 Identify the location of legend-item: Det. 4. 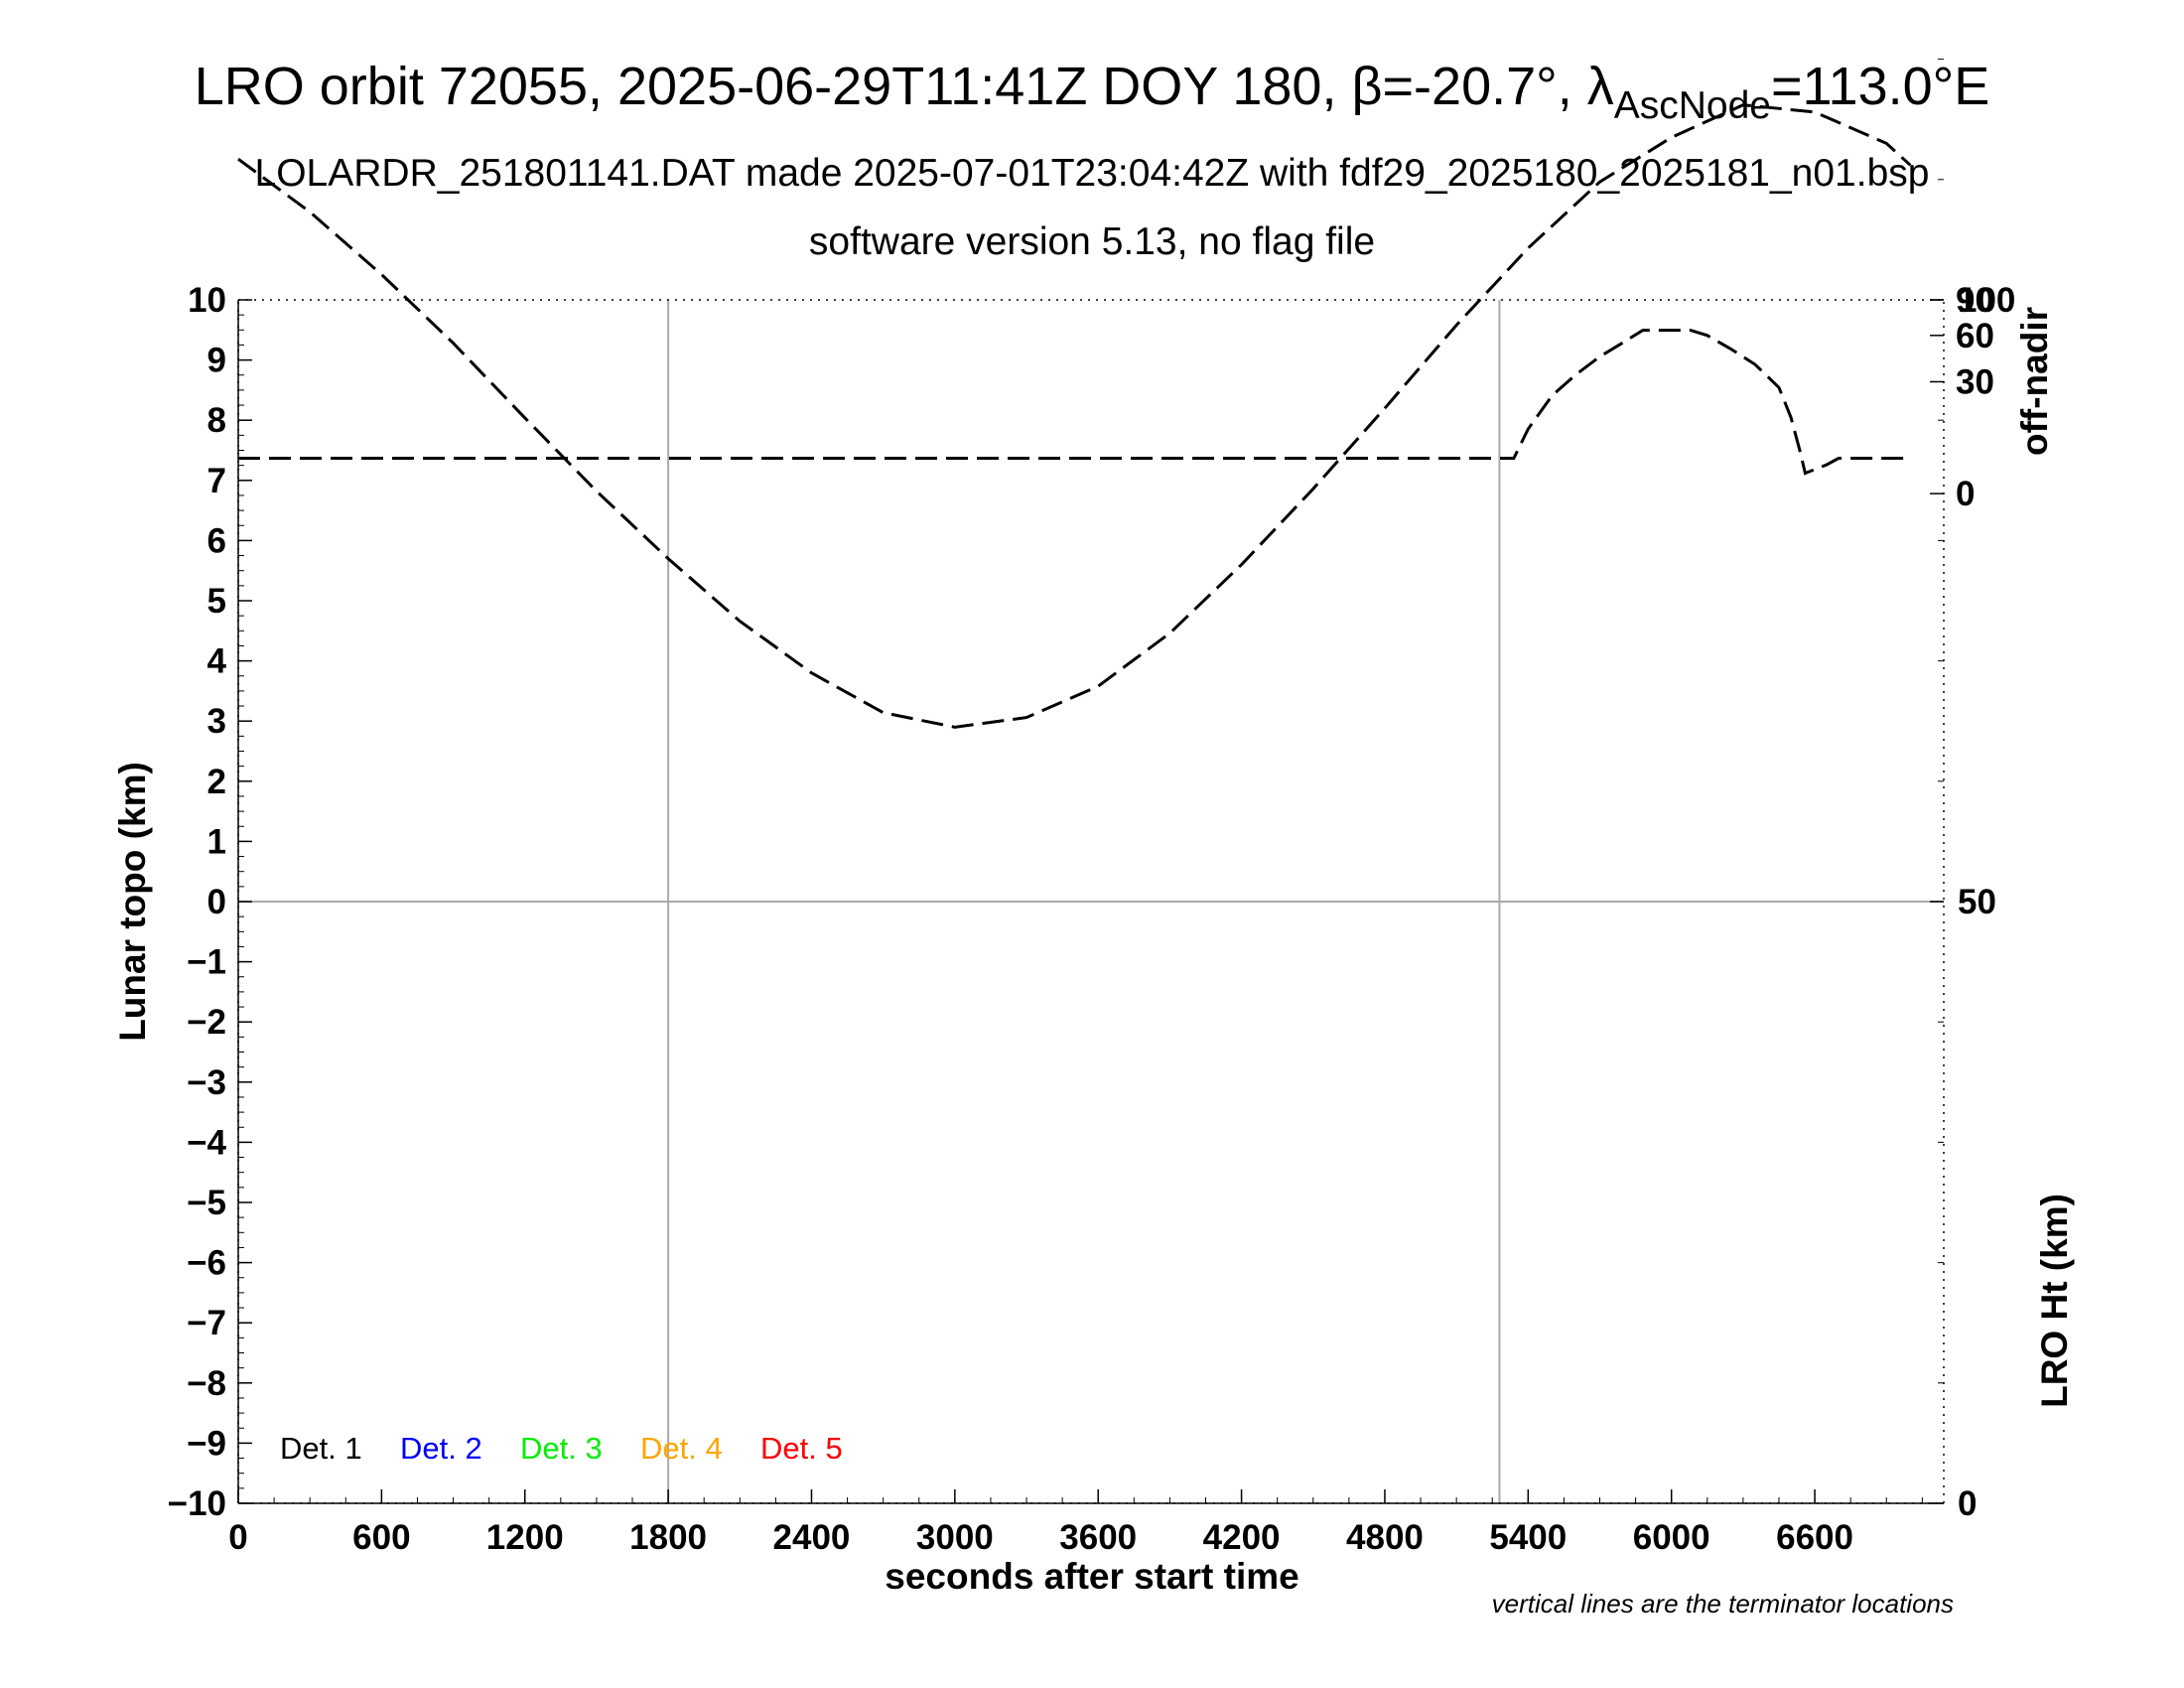
(681, 1448).